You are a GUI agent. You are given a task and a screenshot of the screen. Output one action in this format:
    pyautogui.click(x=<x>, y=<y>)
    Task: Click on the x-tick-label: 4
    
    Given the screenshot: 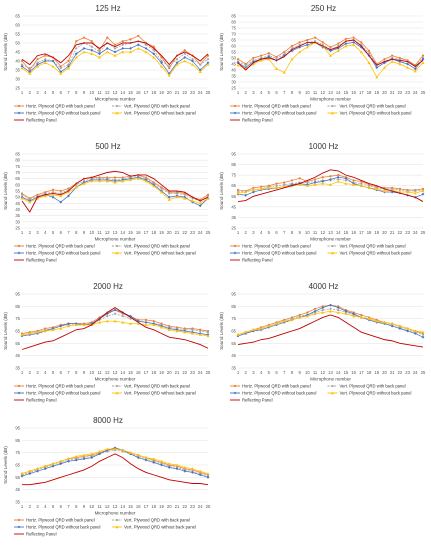 What is the action you would take?
    pyautogui.click(x=45, y=232)
    